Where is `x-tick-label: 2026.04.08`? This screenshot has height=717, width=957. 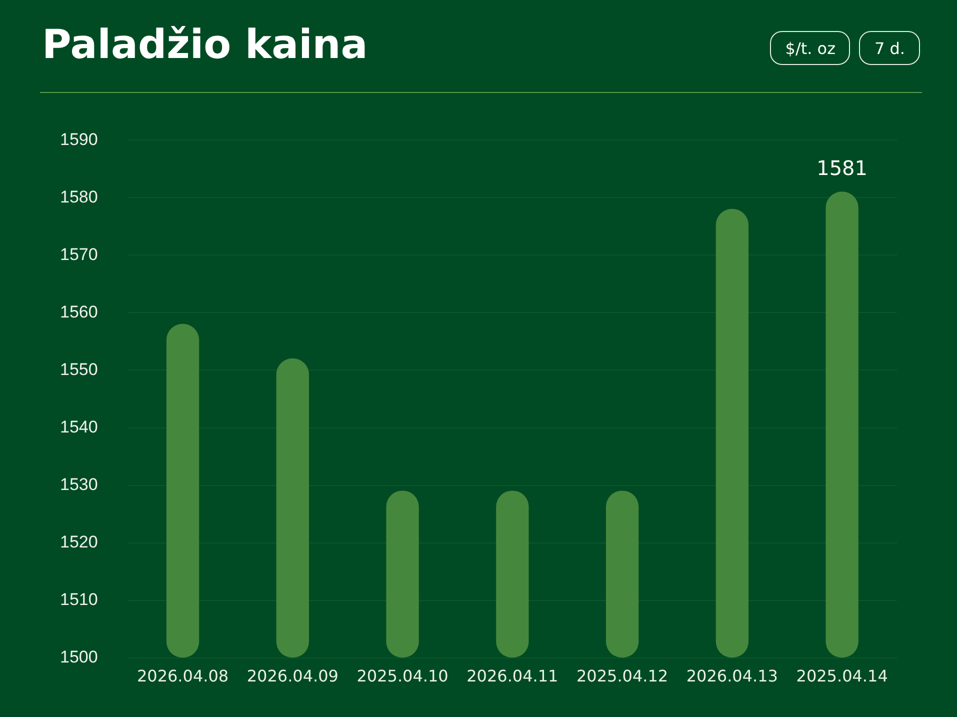
x-tick-label: 2026.04.08 is located at coordinates (182, 676).